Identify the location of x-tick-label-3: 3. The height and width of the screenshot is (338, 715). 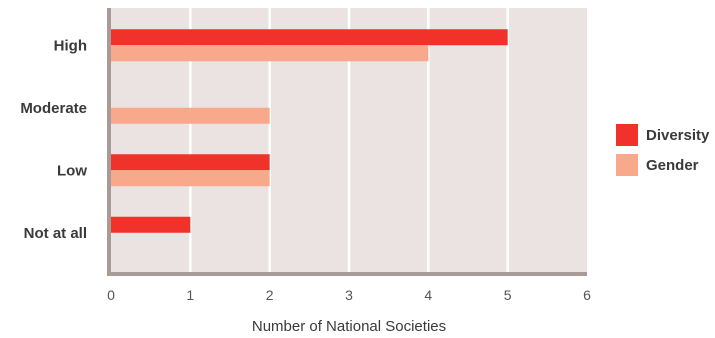
(349, 295).